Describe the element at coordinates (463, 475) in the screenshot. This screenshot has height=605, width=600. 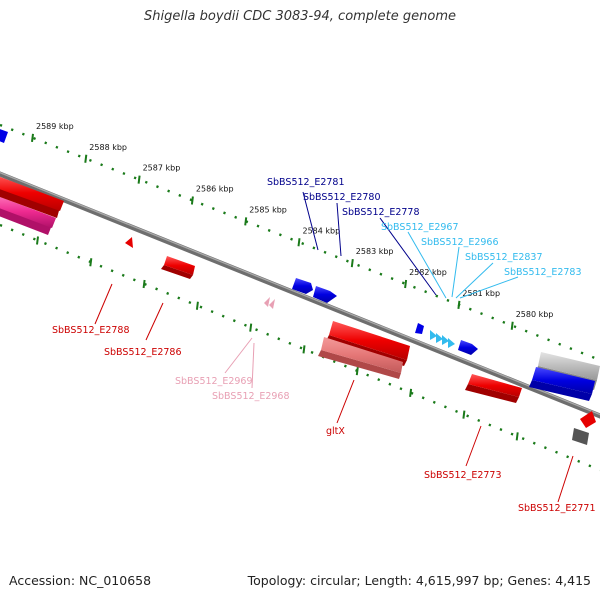
I see `label-SbBS512_E2773: SbBS512_E2773` at that location.